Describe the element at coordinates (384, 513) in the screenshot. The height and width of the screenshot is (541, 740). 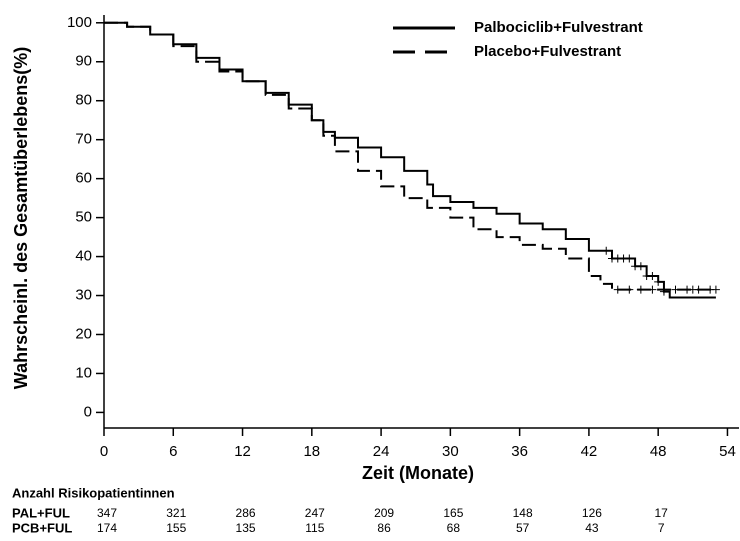
I see `risk-count: 209` at that location.